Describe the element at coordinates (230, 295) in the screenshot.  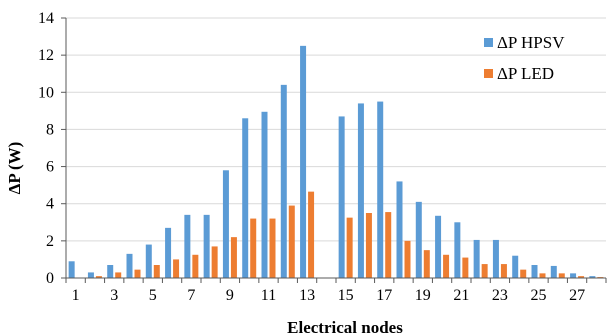
I see `x-tick-label: 9` at that location.